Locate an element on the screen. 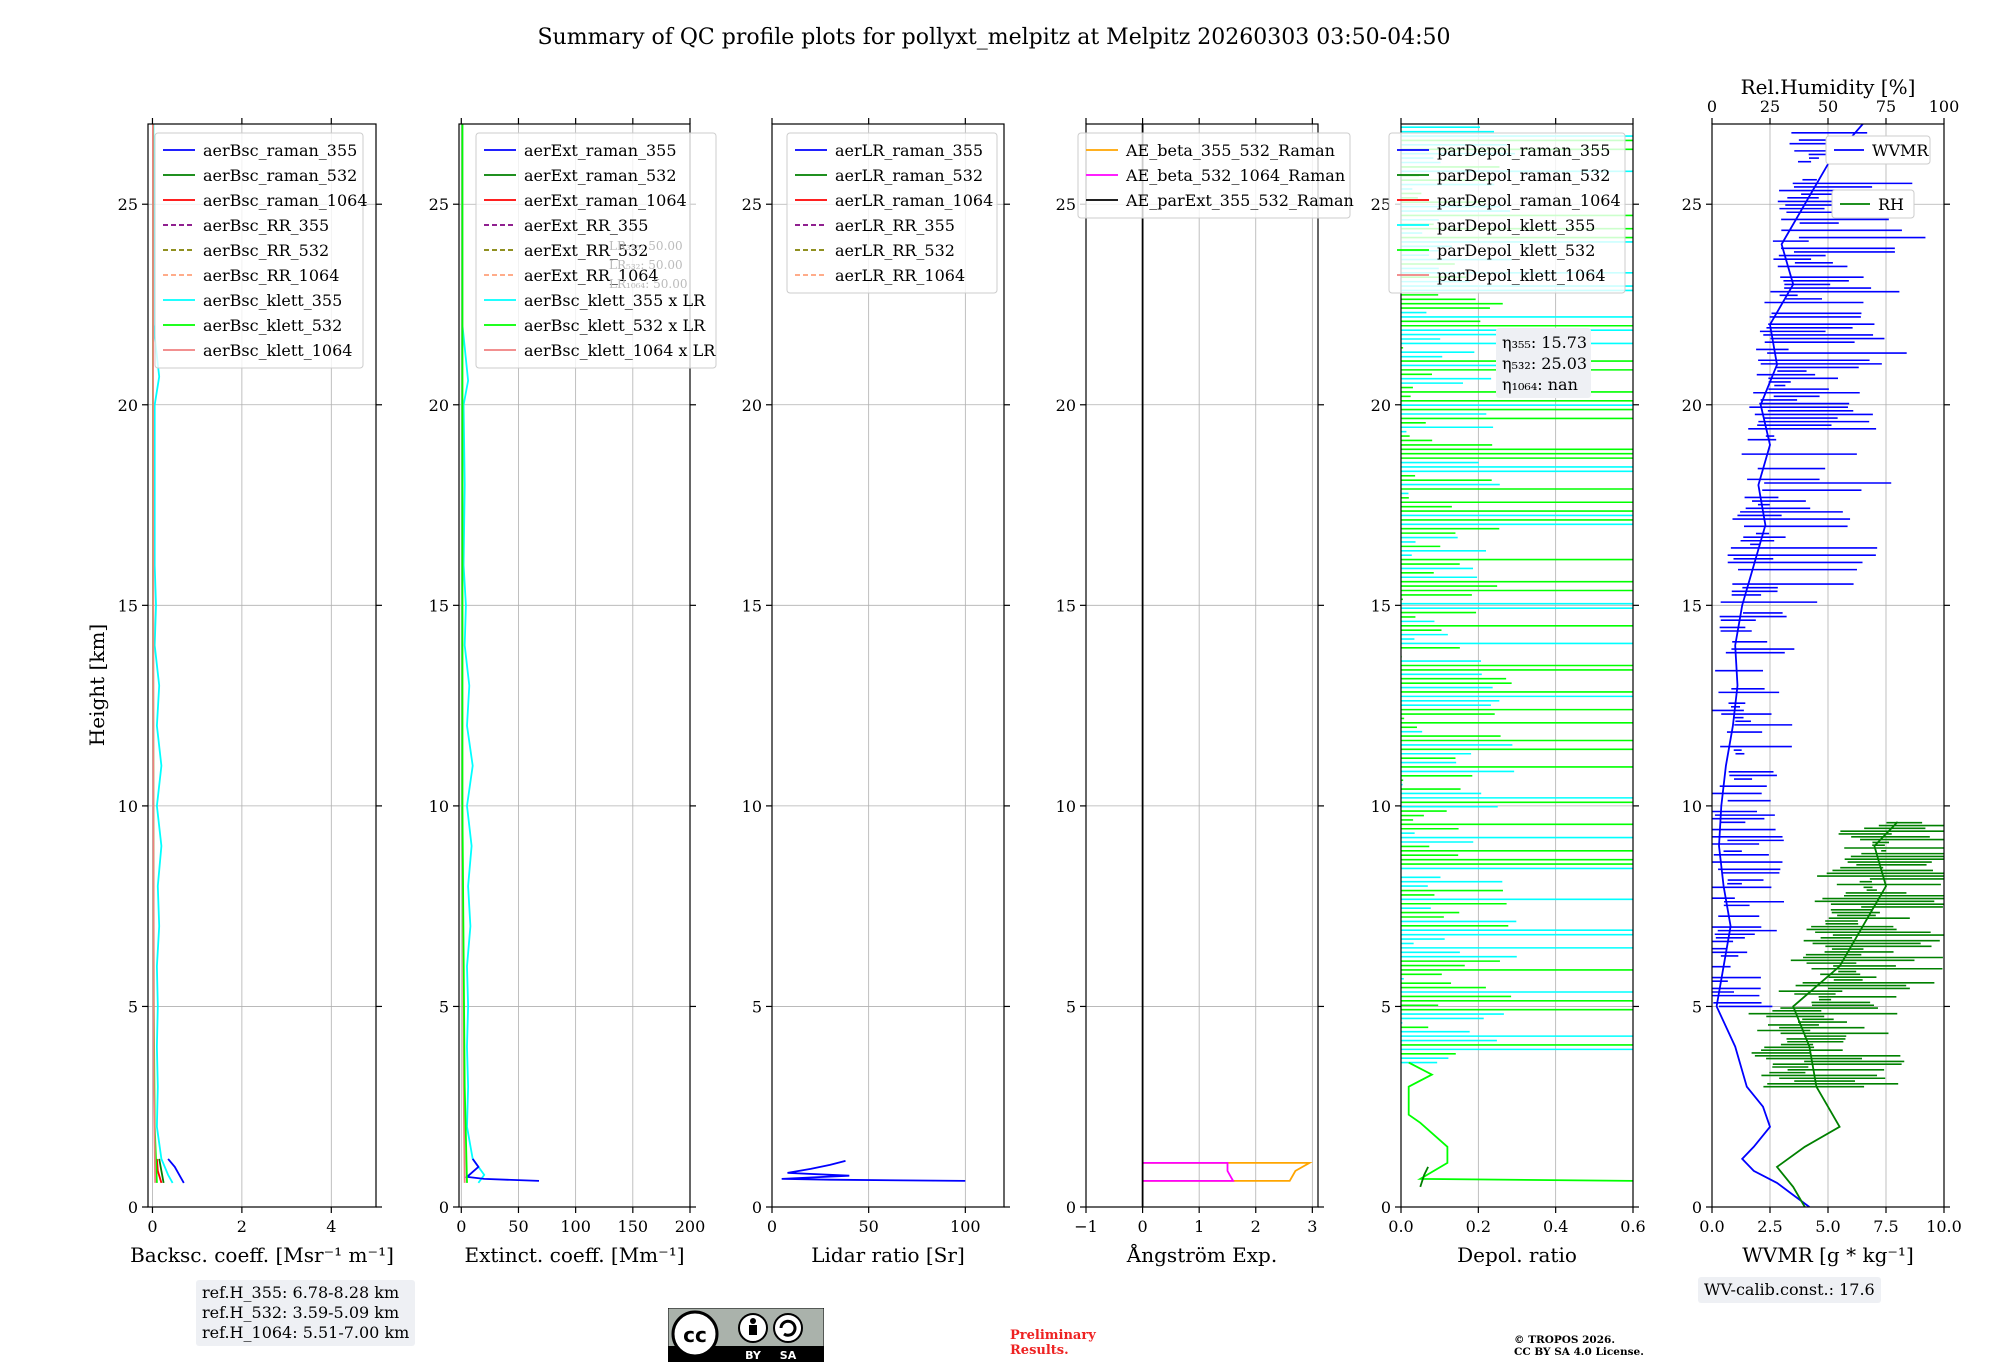 This screenshot has width=2000, height=1362. legend-label: aerBsc_raman_532 is located at coordinates (280, 175).